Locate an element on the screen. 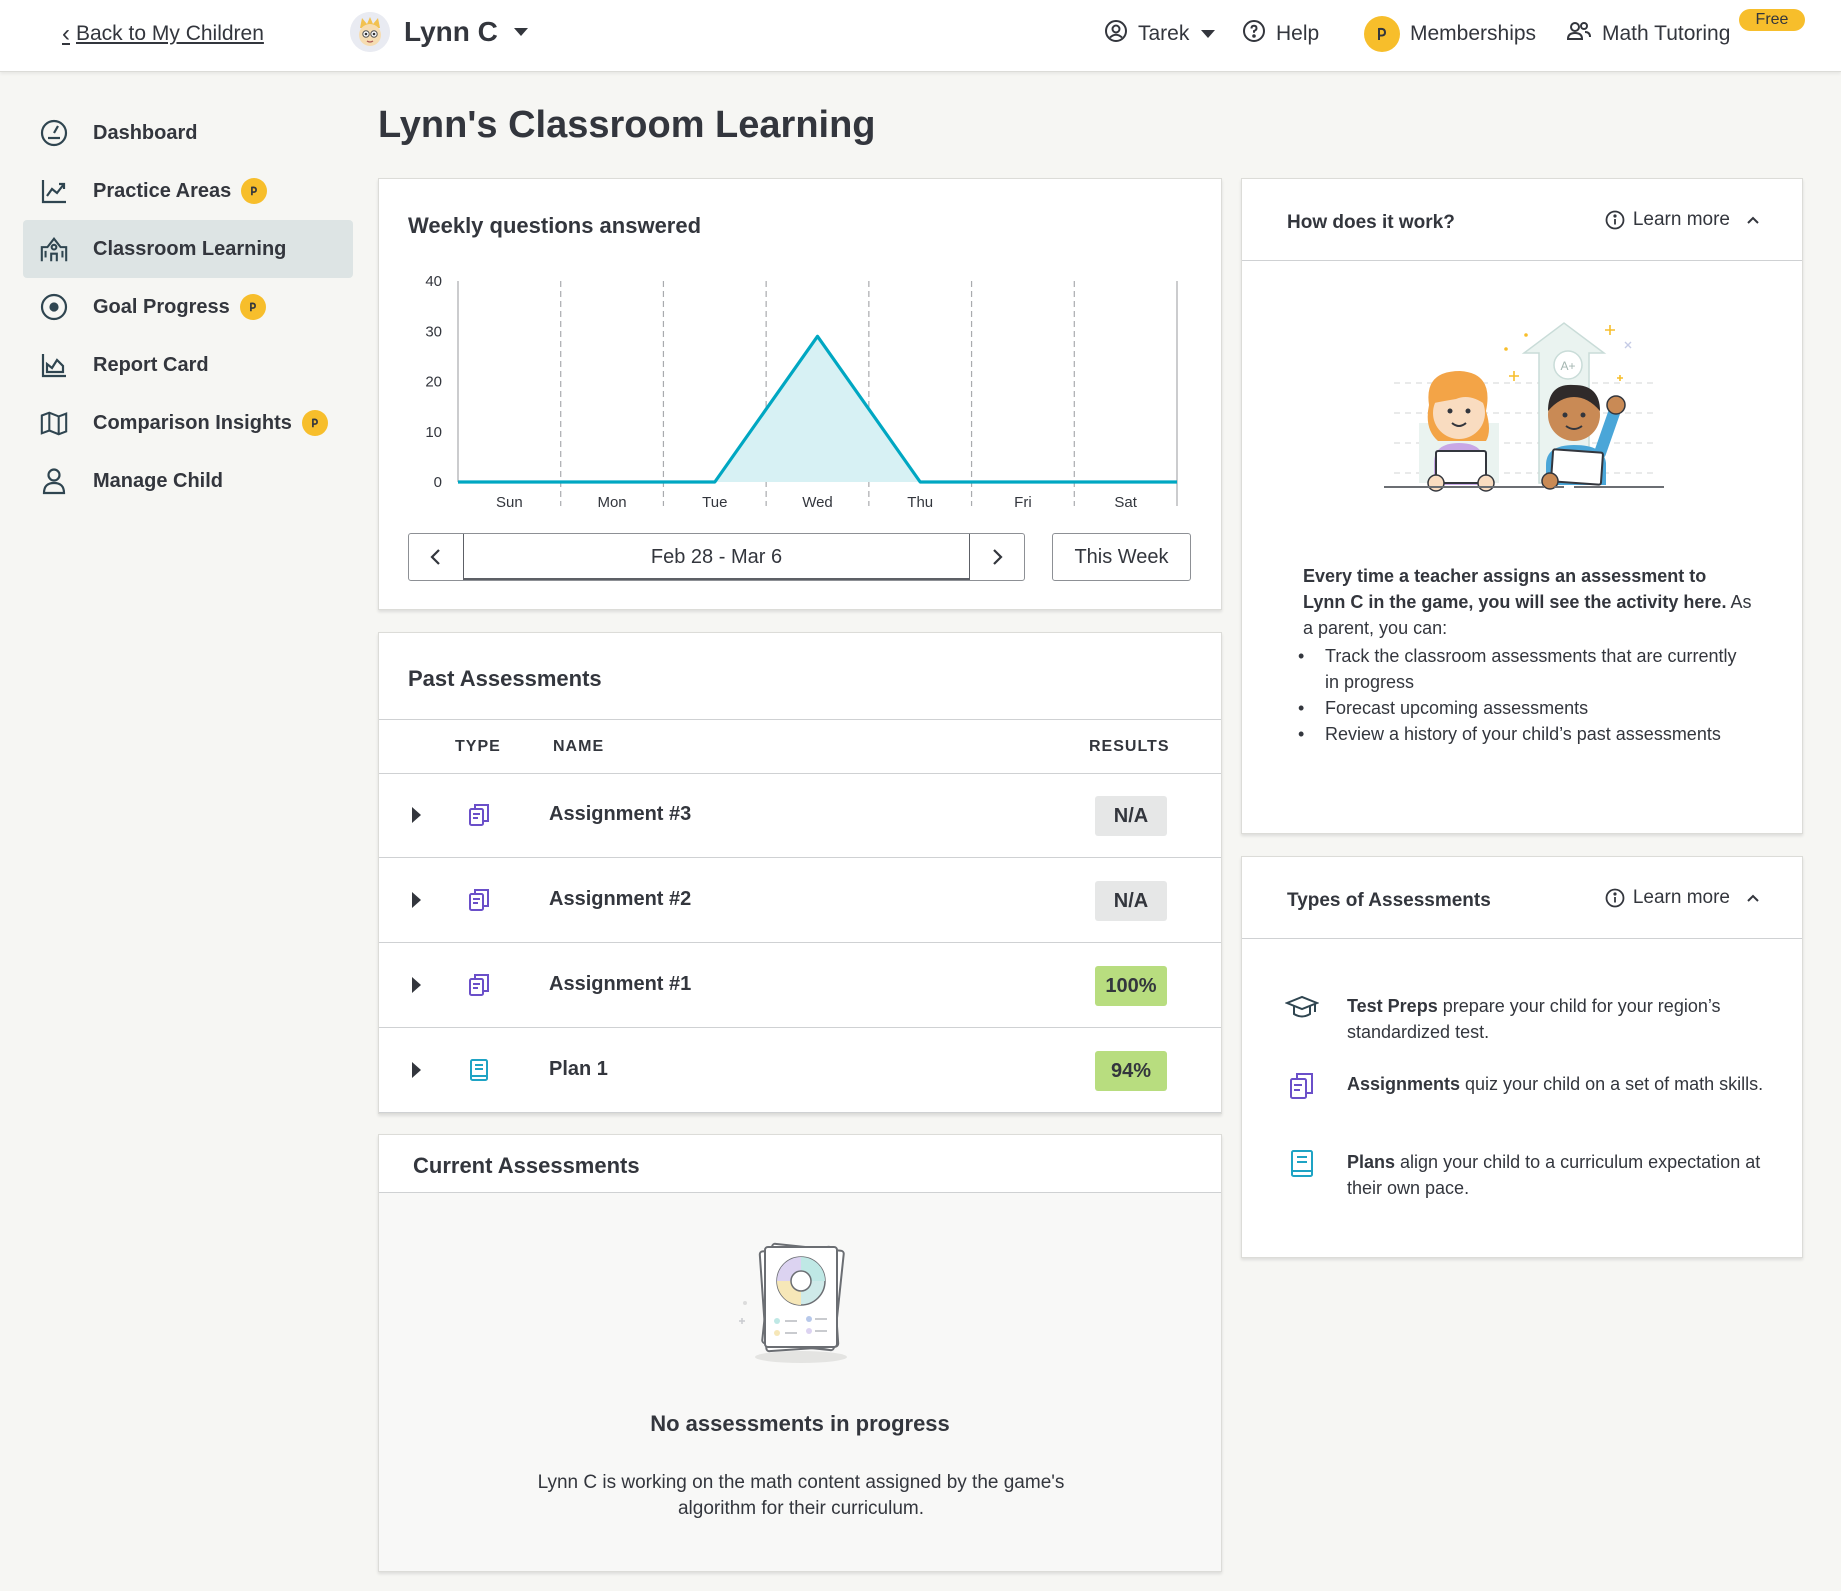  column-results: RESULTS is located at coordinates (1129, 746).